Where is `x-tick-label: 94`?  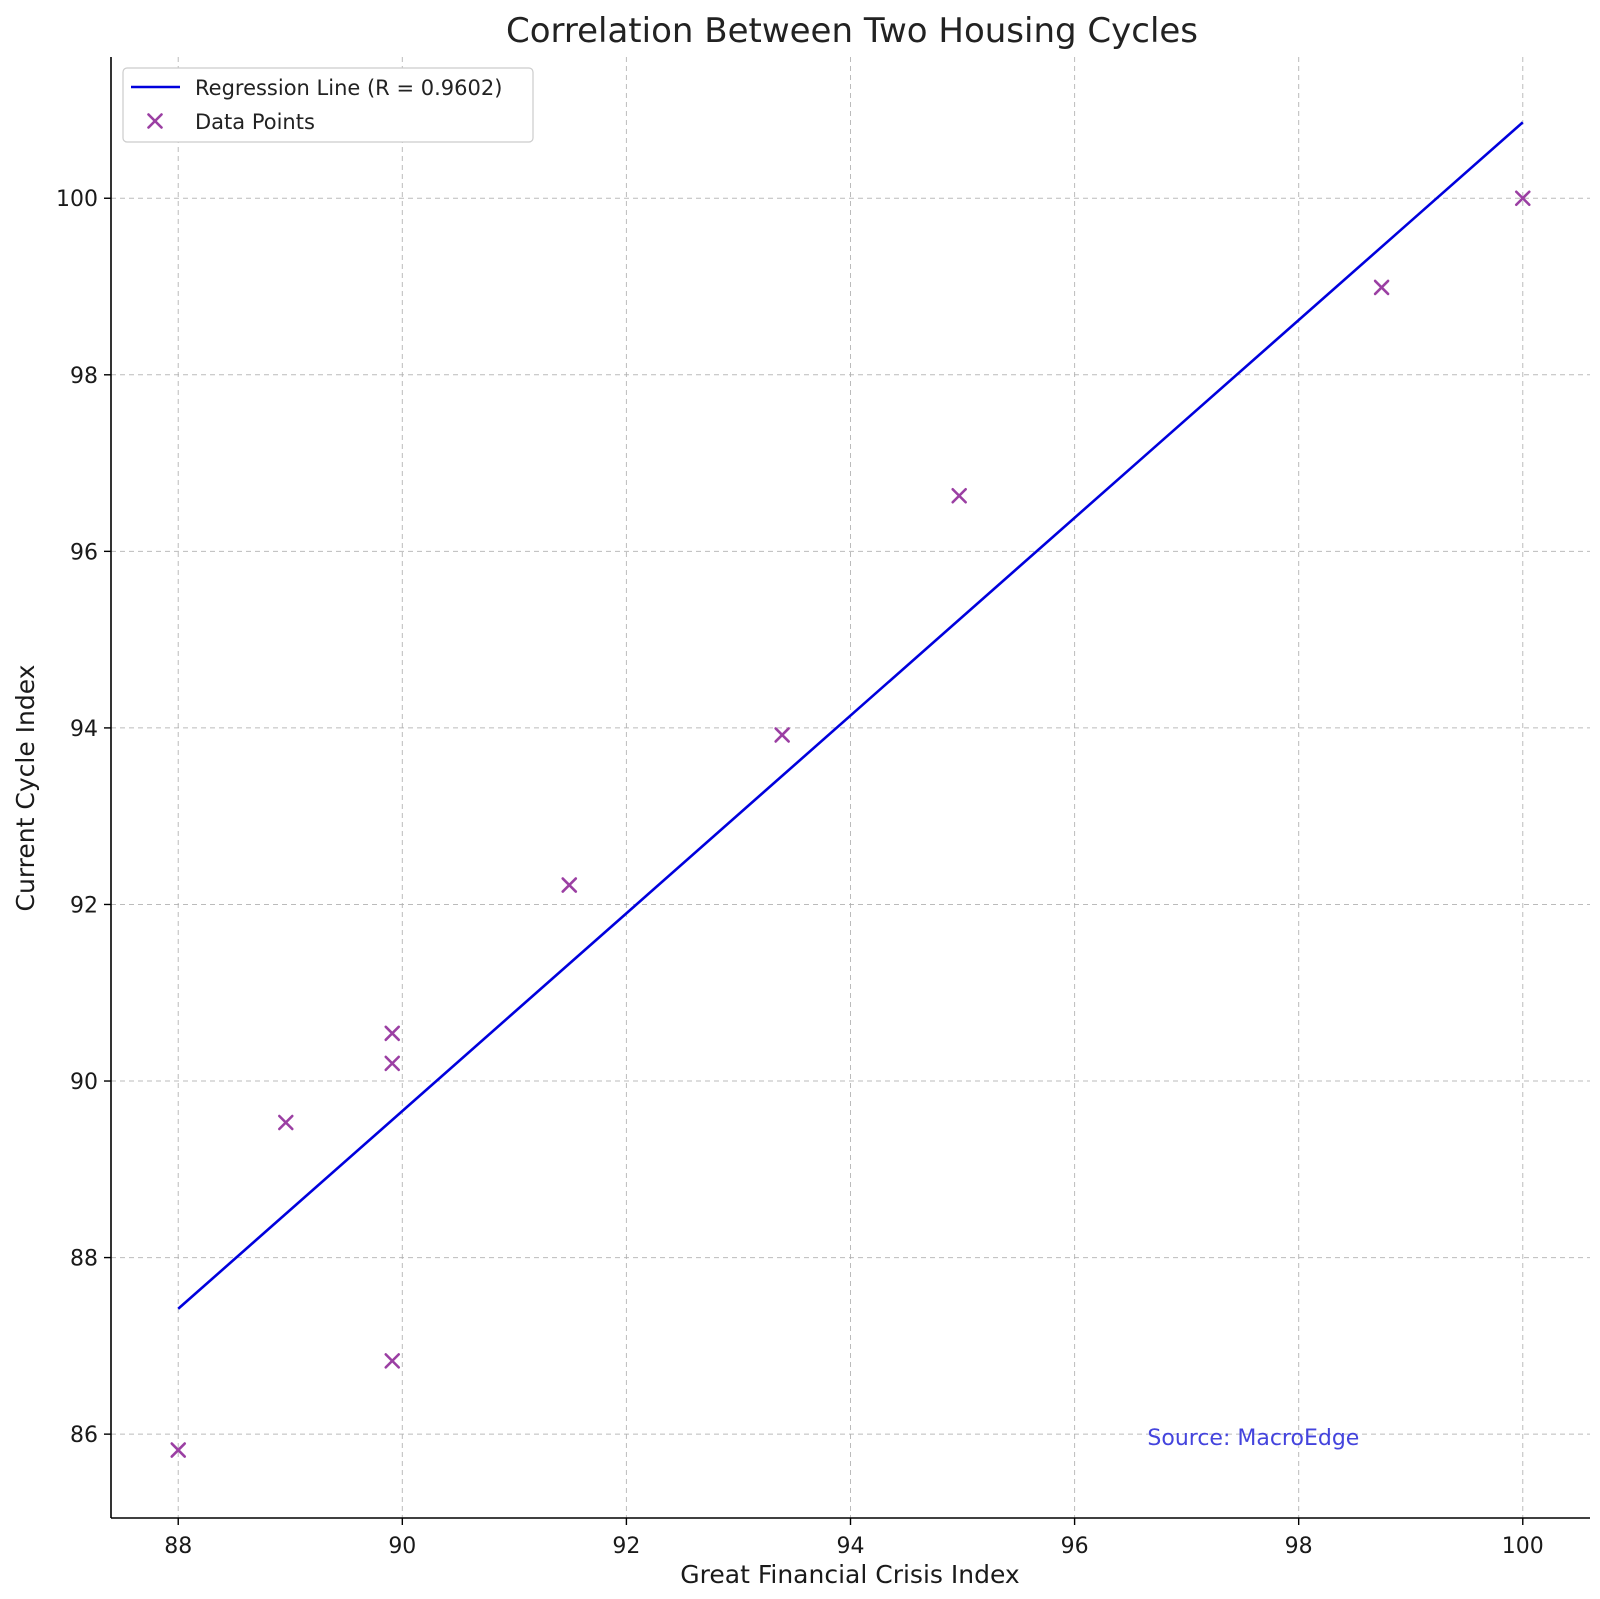 x-tick-label: 94 is located at coordinates (851, 1546).